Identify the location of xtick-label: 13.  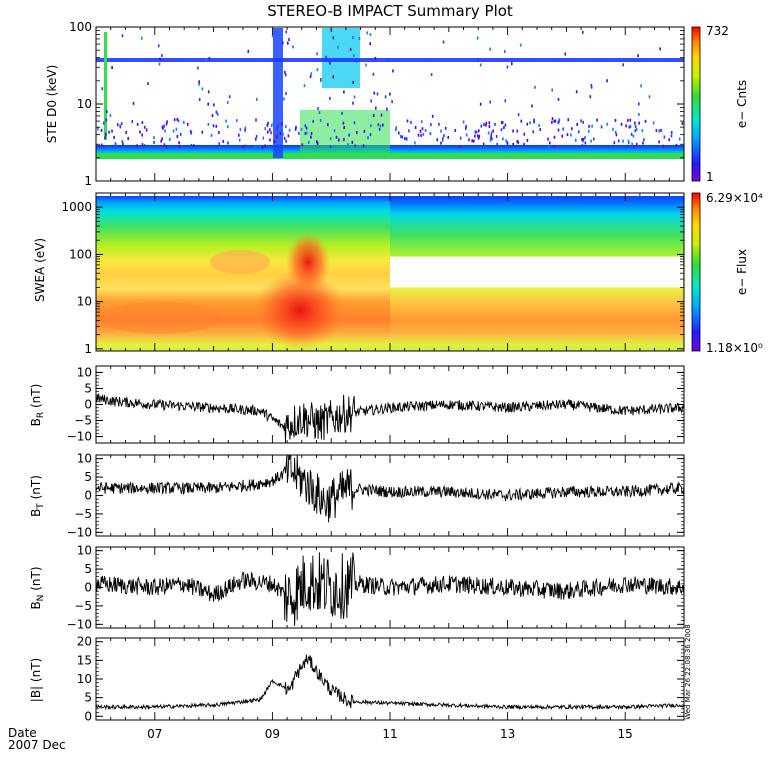
(507, 734).